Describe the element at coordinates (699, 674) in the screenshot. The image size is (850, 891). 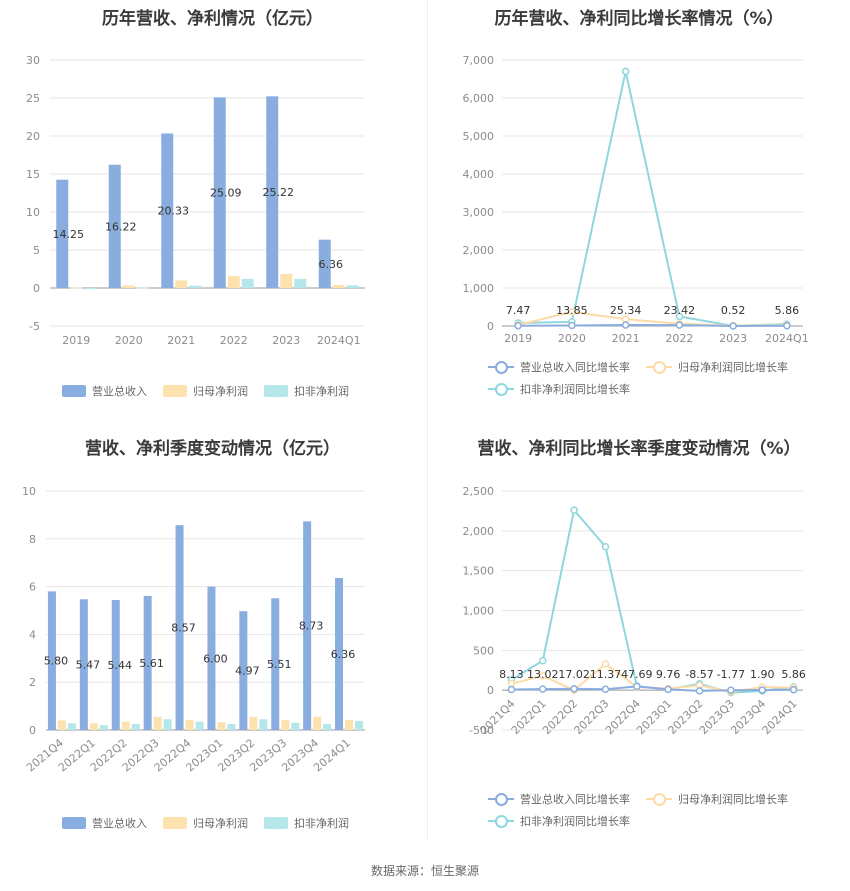
I see `data-label: -8.57` at that location.